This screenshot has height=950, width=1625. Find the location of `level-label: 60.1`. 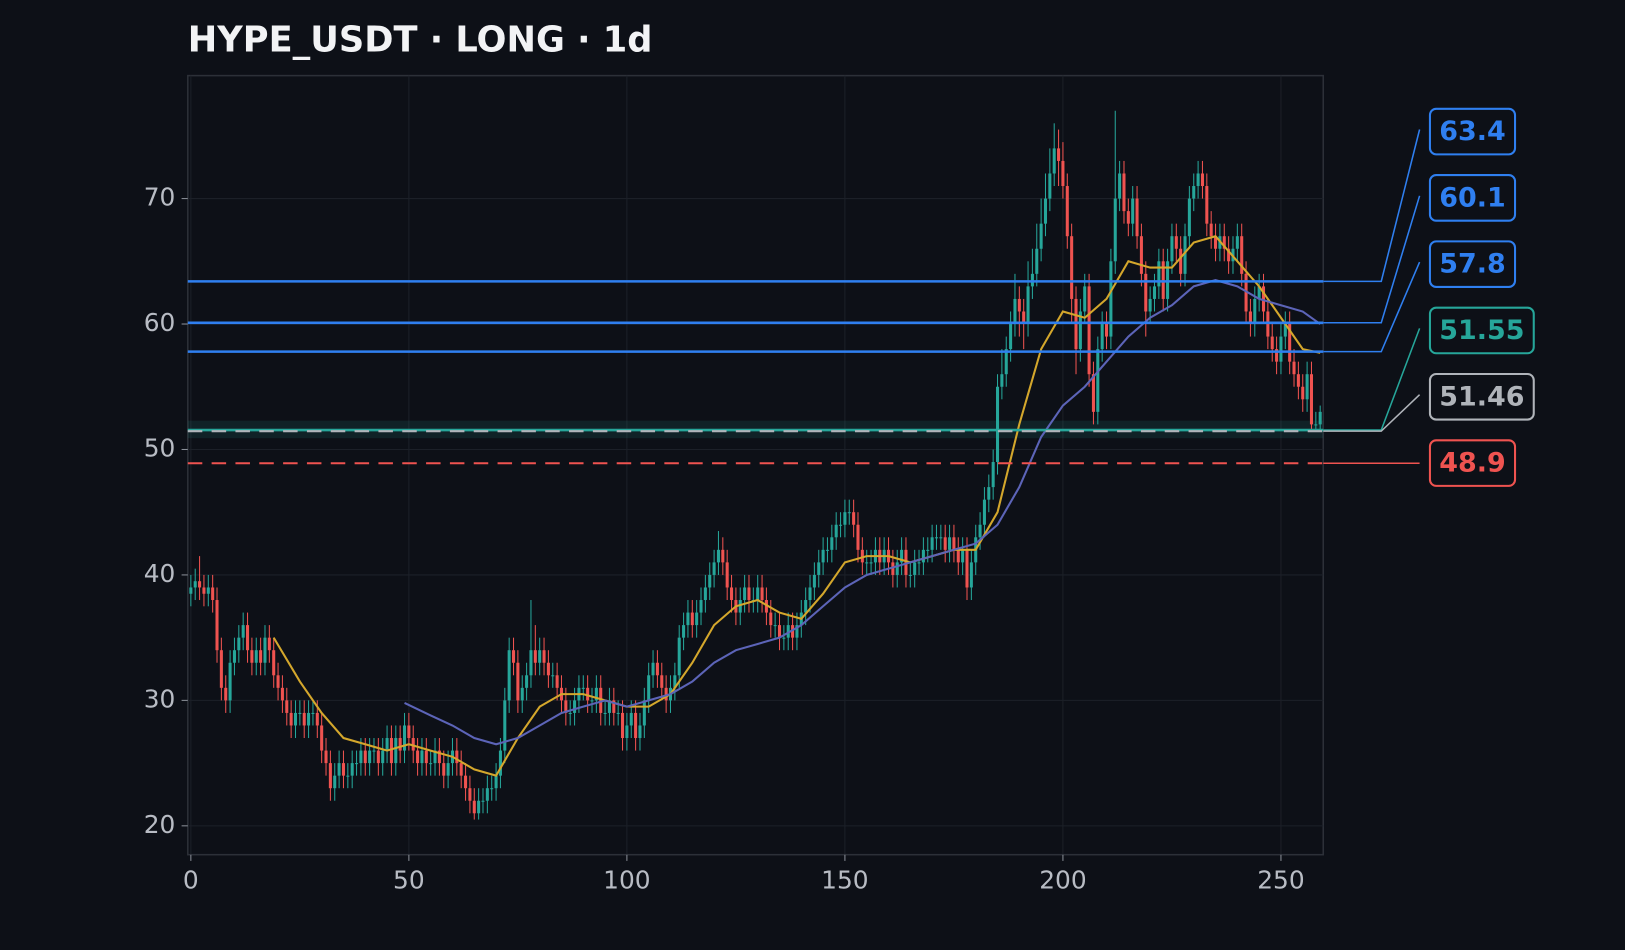

level-label: 60.1 is located at coordinates (1472, 198).